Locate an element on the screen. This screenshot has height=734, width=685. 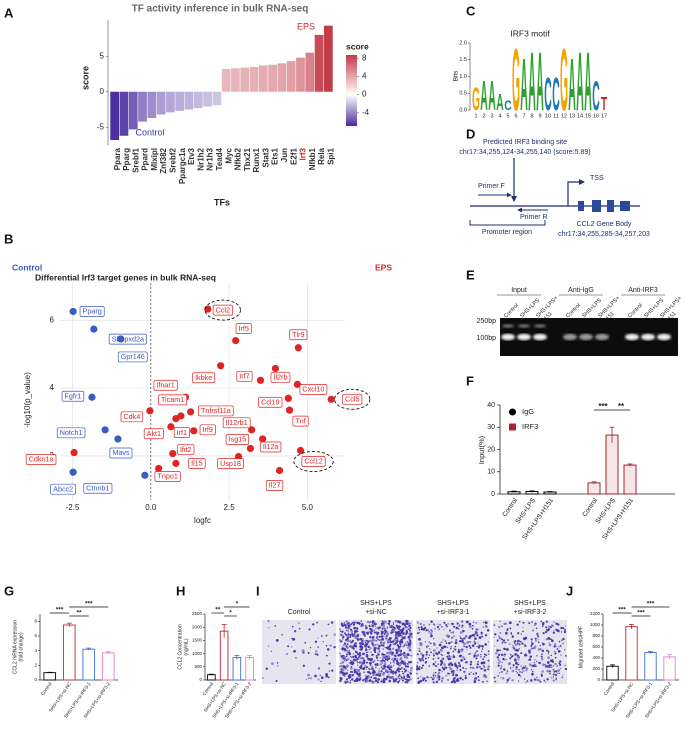
legend-label: IgG is located at coordinates (528, 411).